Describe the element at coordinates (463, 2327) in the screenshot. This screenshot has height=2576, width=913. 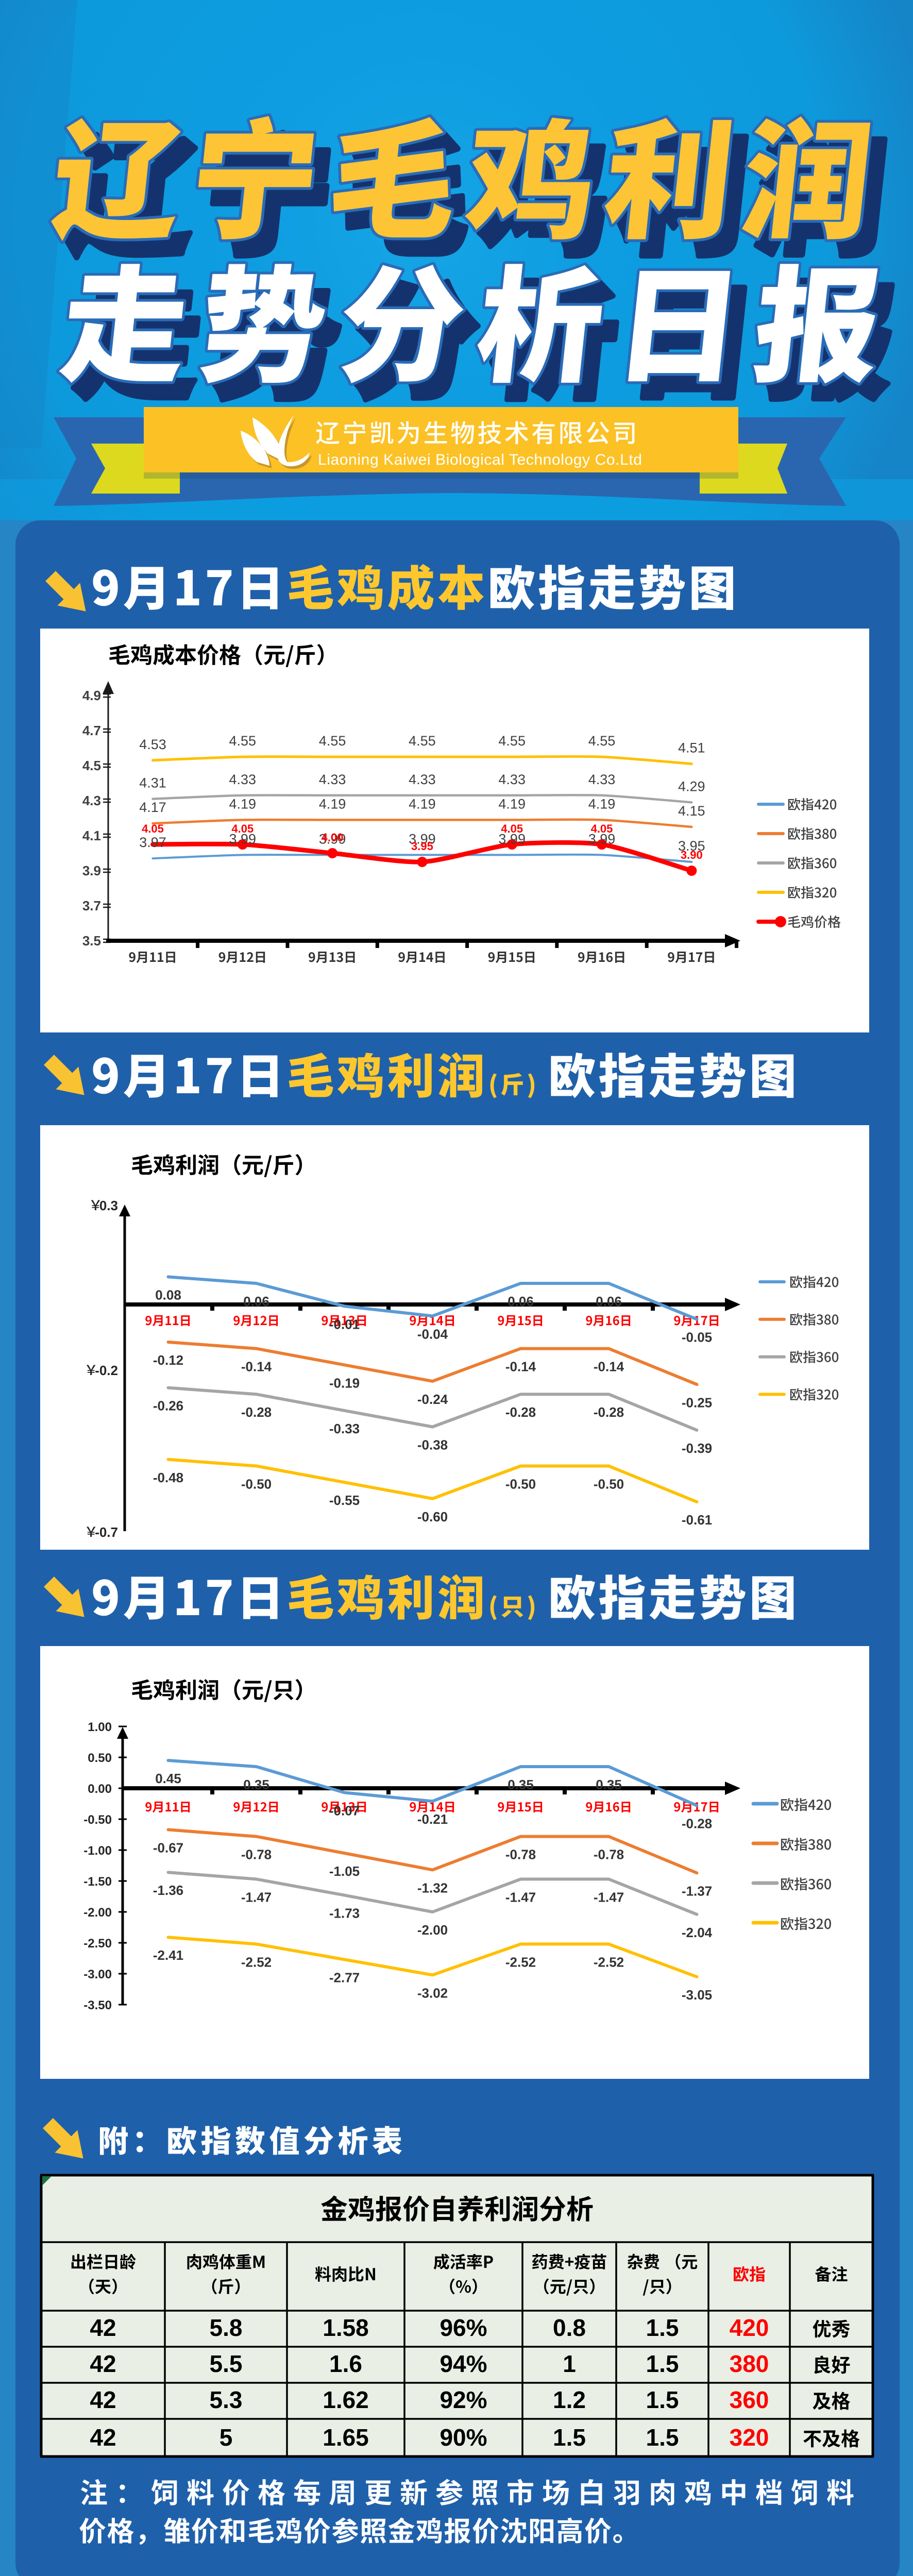
I see `svg-text: 96%` at that location.